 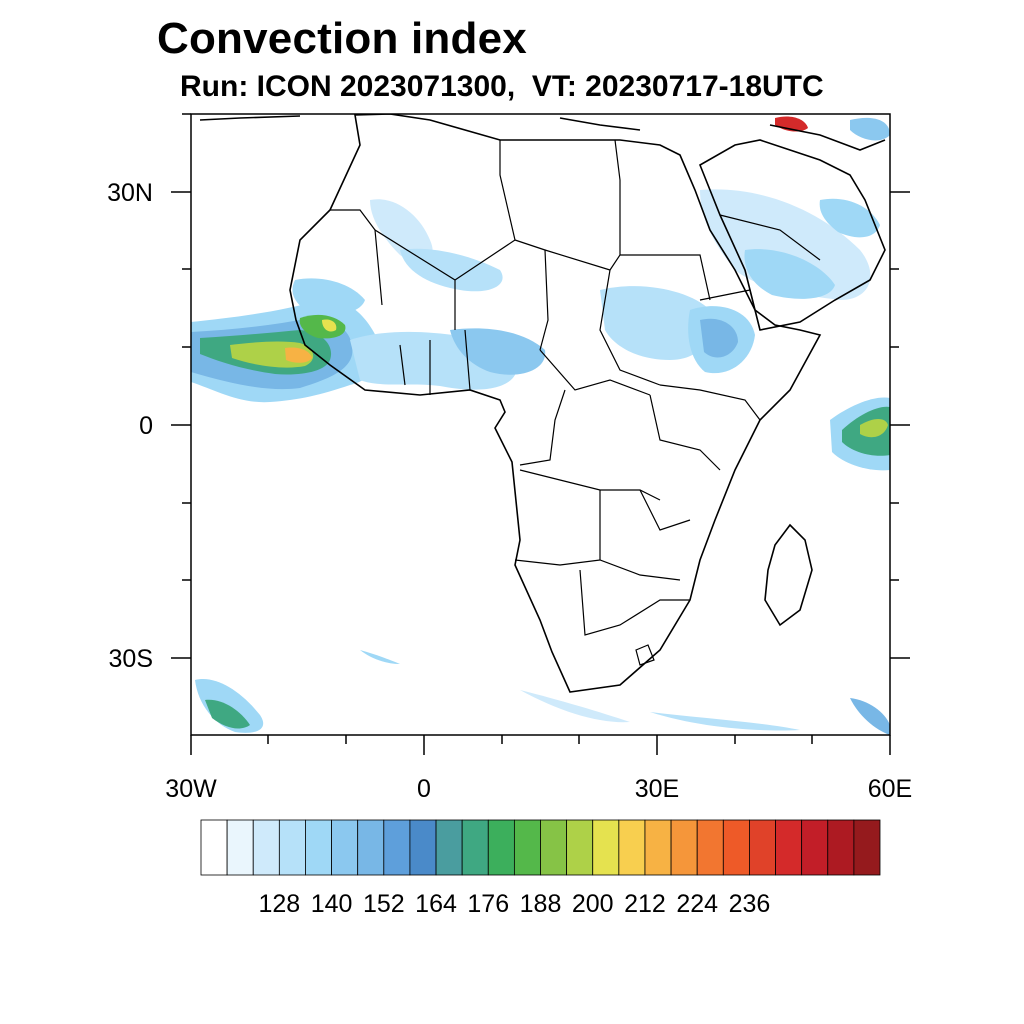 I want to click on chart-title: Convection index, so click(x=342, y=38).